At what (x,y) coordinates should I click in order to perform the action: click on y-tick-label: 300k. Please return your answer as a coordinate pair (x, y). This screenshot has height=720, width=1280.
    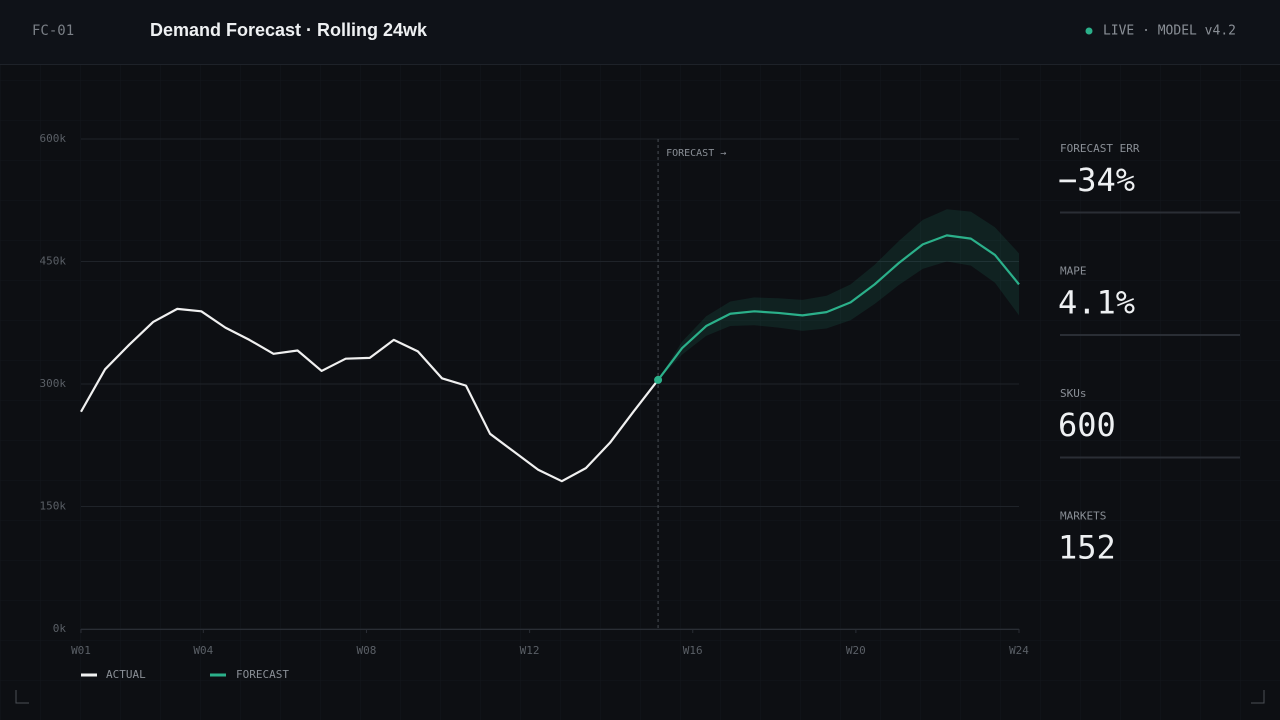
    Looking at the image, I should click on (53, 383).